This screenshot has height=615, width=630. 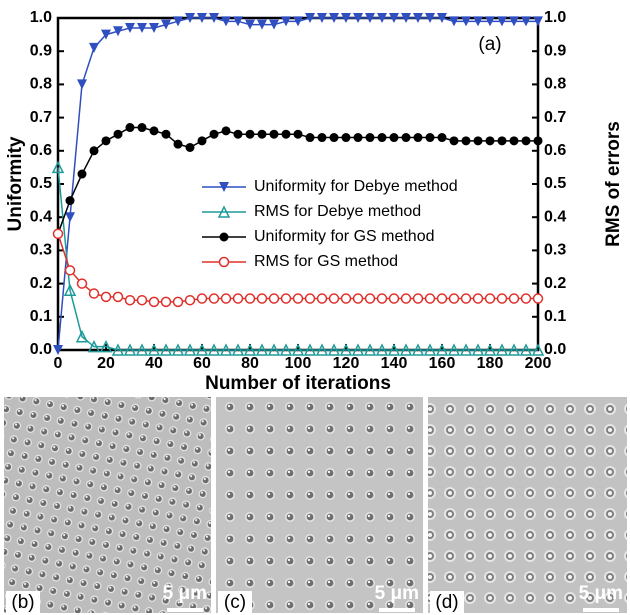 What do you see at coordinates (298, 383) in the screenshot?
I see `x-axis-title: Number of iterations` at bounding box center [298, 383].